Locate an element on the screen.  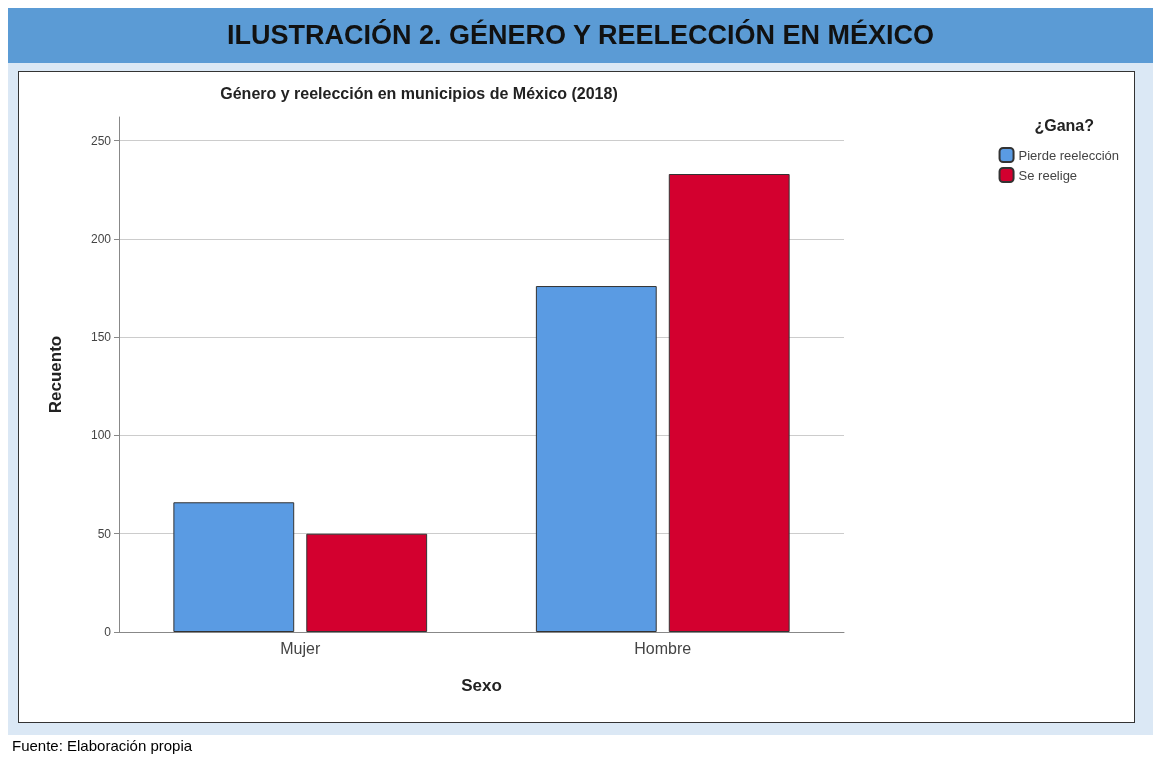
y-tick-label: 50 is located at coordinates (104, 533).